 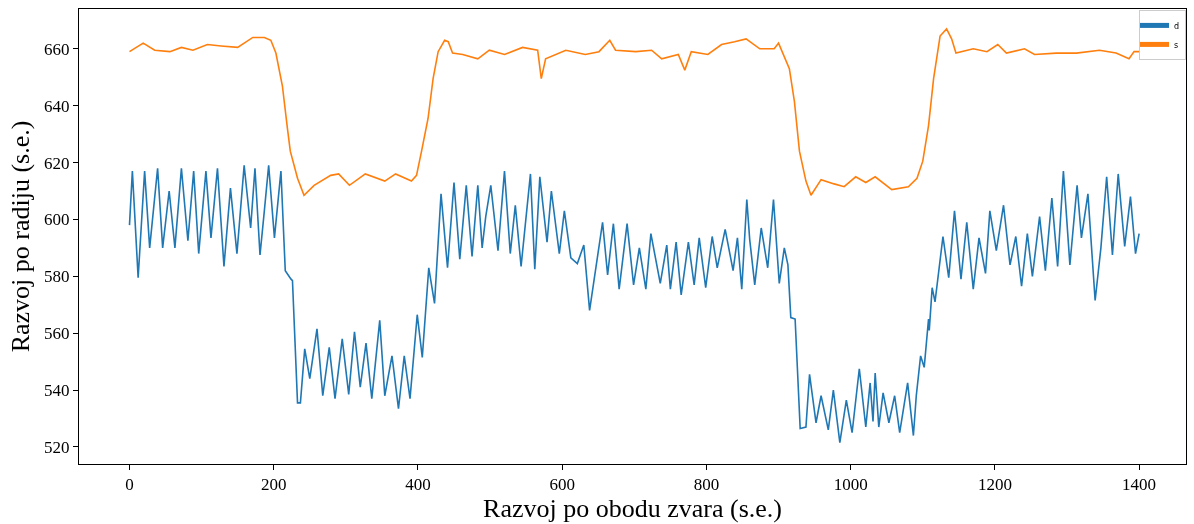 I want to click on y-tick-label: 620, so click(x=57, y=163).